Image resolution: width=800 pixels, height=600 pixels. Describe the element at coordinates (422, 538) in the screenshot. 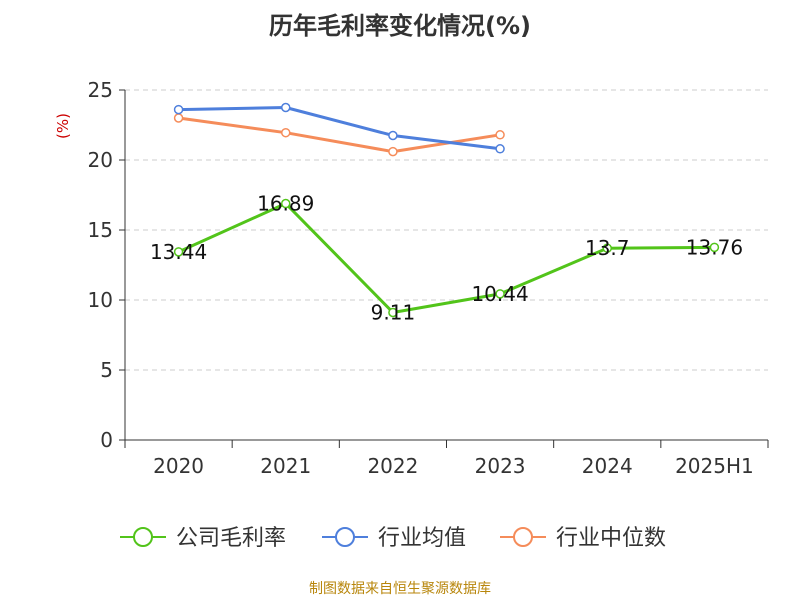

I see `legend-label: 行业均值` at that location.